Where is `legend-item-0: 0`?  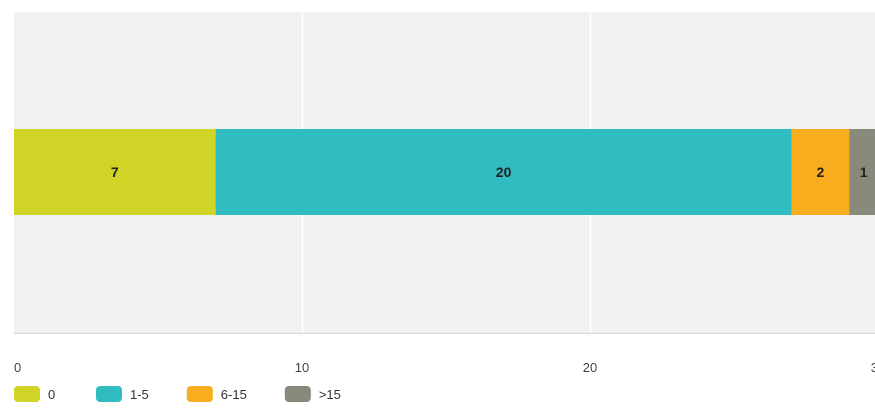 legend-item-0: 0 is located at coordinates (34, 394).